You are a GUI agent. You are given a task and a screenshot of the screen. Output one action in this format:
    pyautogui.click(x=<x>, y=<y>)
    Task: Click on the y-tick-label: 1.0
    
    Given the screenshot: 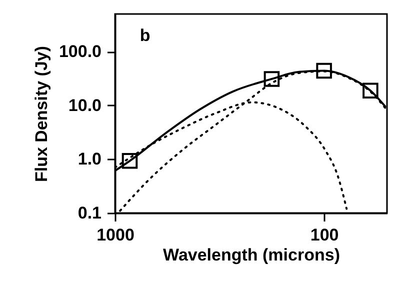 What is the action you would take?
    pyautogui.click(x=90, y=159)
    